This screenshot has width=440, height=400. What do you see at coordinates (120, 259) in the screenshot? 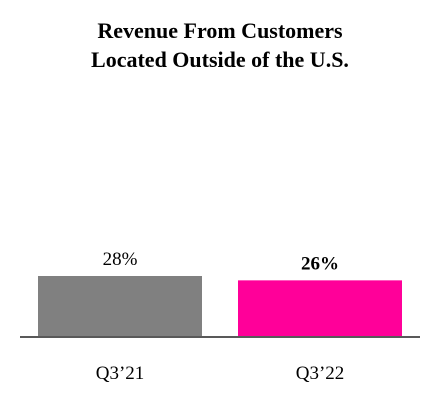
I see `data-label-1: 28%` at bounding box center [120, 259].